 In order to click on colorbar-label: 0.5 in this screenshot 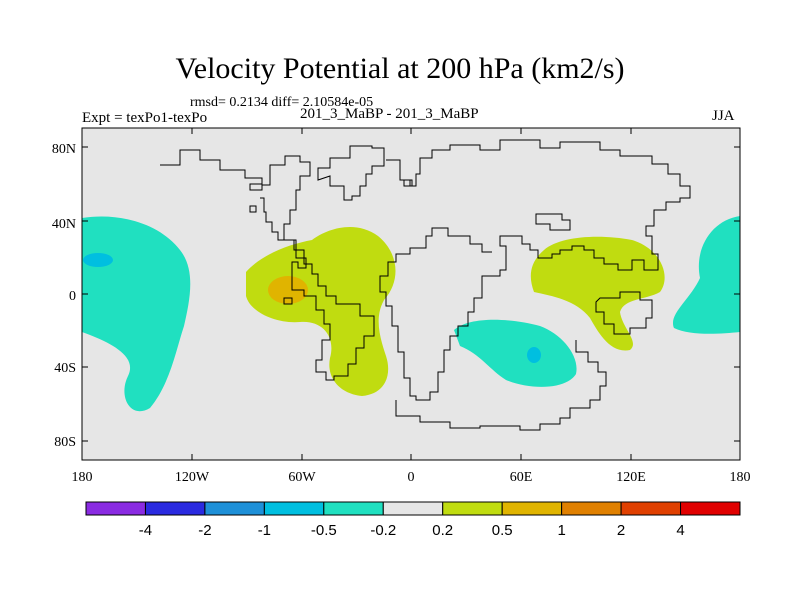, I will do `click(502, 530)`.